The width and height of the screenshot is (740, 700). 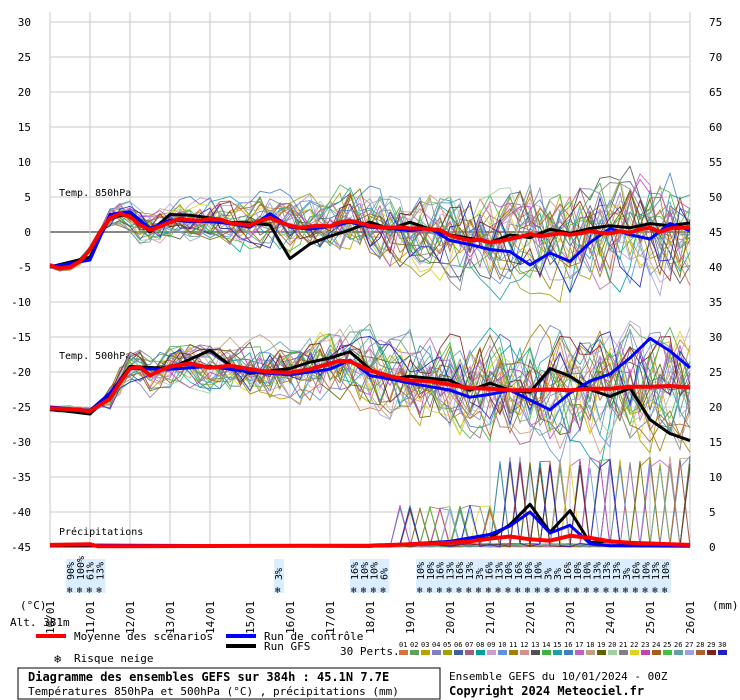 What do you see at coordinates (557, 645) in the screenshot?
I see `pert-legend-label: 15` at bounding box center [557, 645].